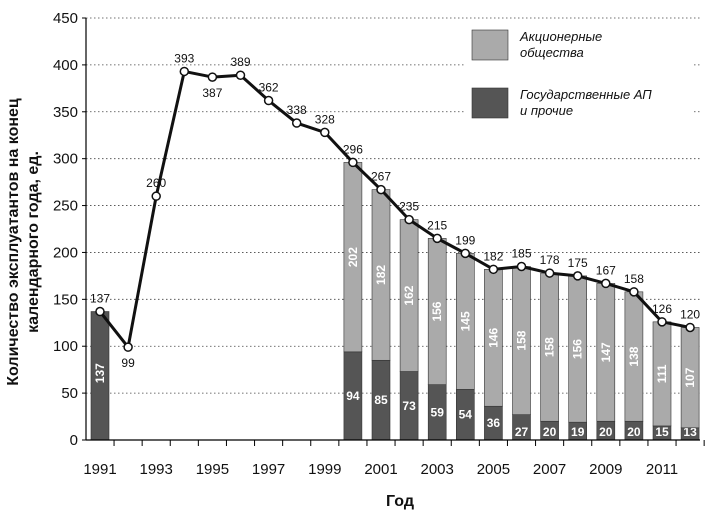 The height and width of the screenshot is (514, 711). What do you see at coordinates (268, 469) in the screenshot?
I see `x-tick-label: 1997` at bounding box center [268, 469].